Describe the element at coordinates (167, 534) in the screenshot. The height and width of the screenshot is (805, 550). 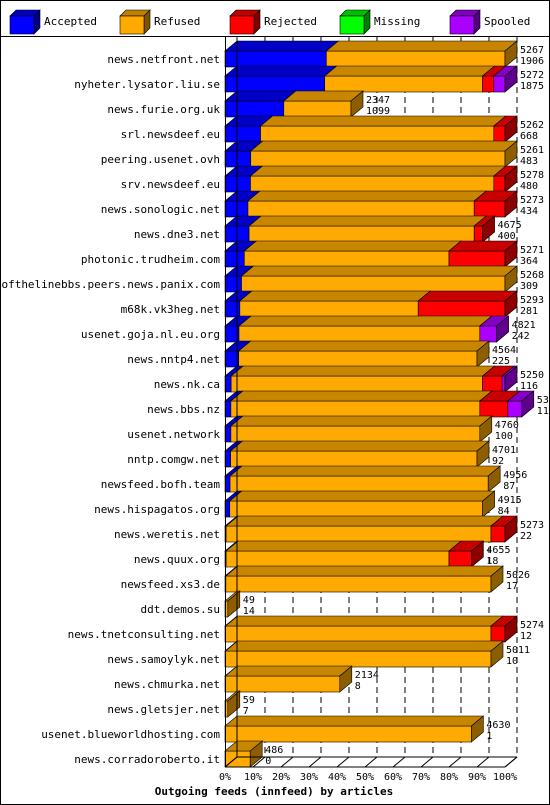
I see `host-label: news.weretis.net` at that location.